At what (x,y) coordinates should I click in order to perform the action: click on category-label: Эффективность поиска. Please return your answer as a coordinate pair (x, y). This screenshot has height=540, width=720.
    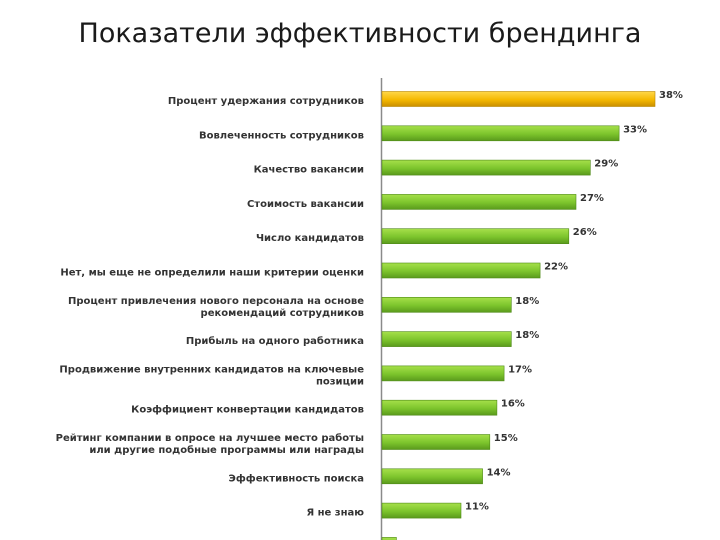
    Looking at the image, I should click on (296, 478).